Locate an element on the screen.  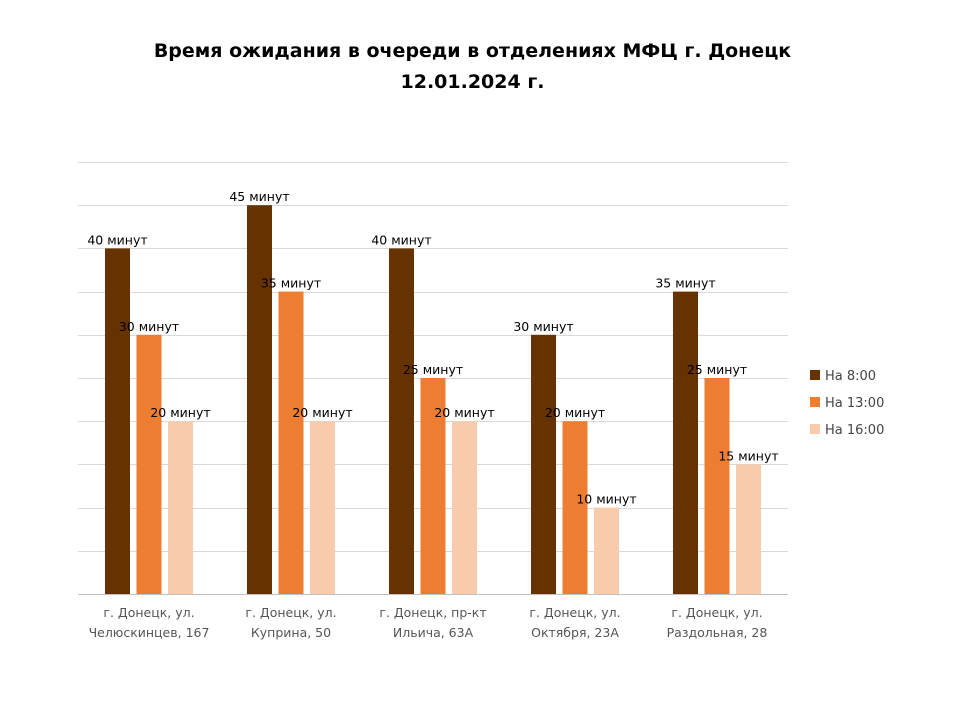
data-label: 10 минут is located at coordinates (606, 499).